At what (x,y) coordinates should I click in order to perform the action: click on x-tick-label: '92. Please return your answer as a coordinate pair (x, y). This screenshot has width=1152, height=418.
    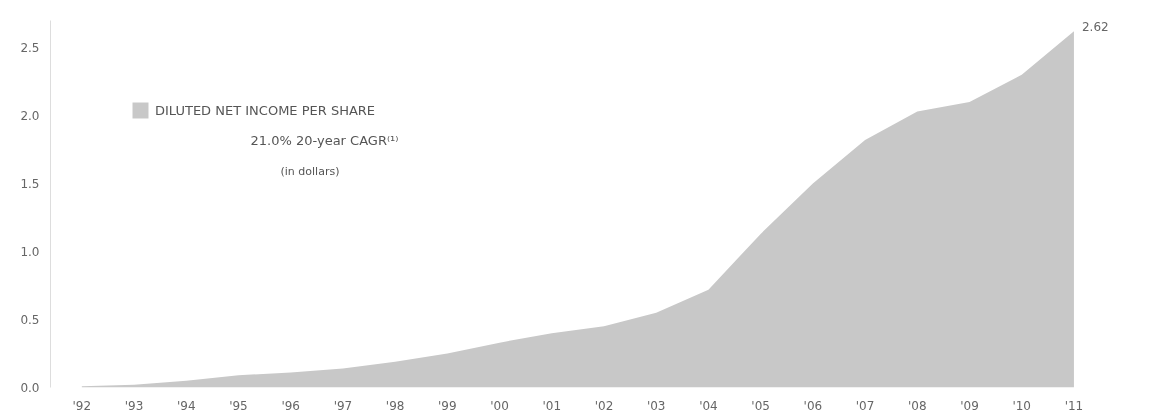
    Looking at the image, I should click on (82, 405).